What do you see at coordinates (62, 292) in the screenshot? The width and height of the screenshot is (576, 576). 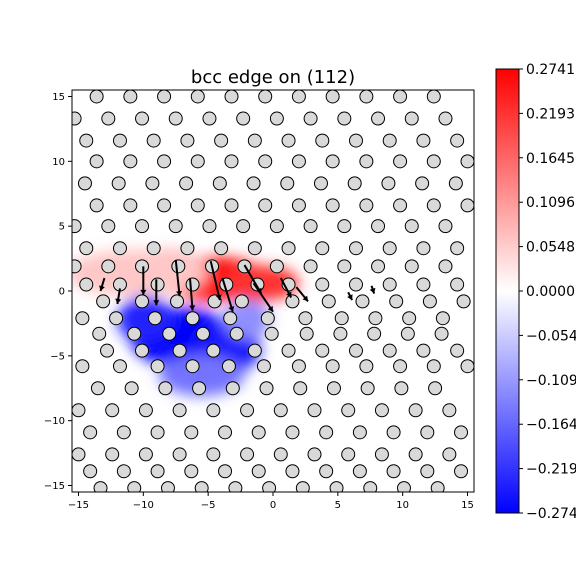 I see `y-tick-label: 0` at bounding box center [62, 292].